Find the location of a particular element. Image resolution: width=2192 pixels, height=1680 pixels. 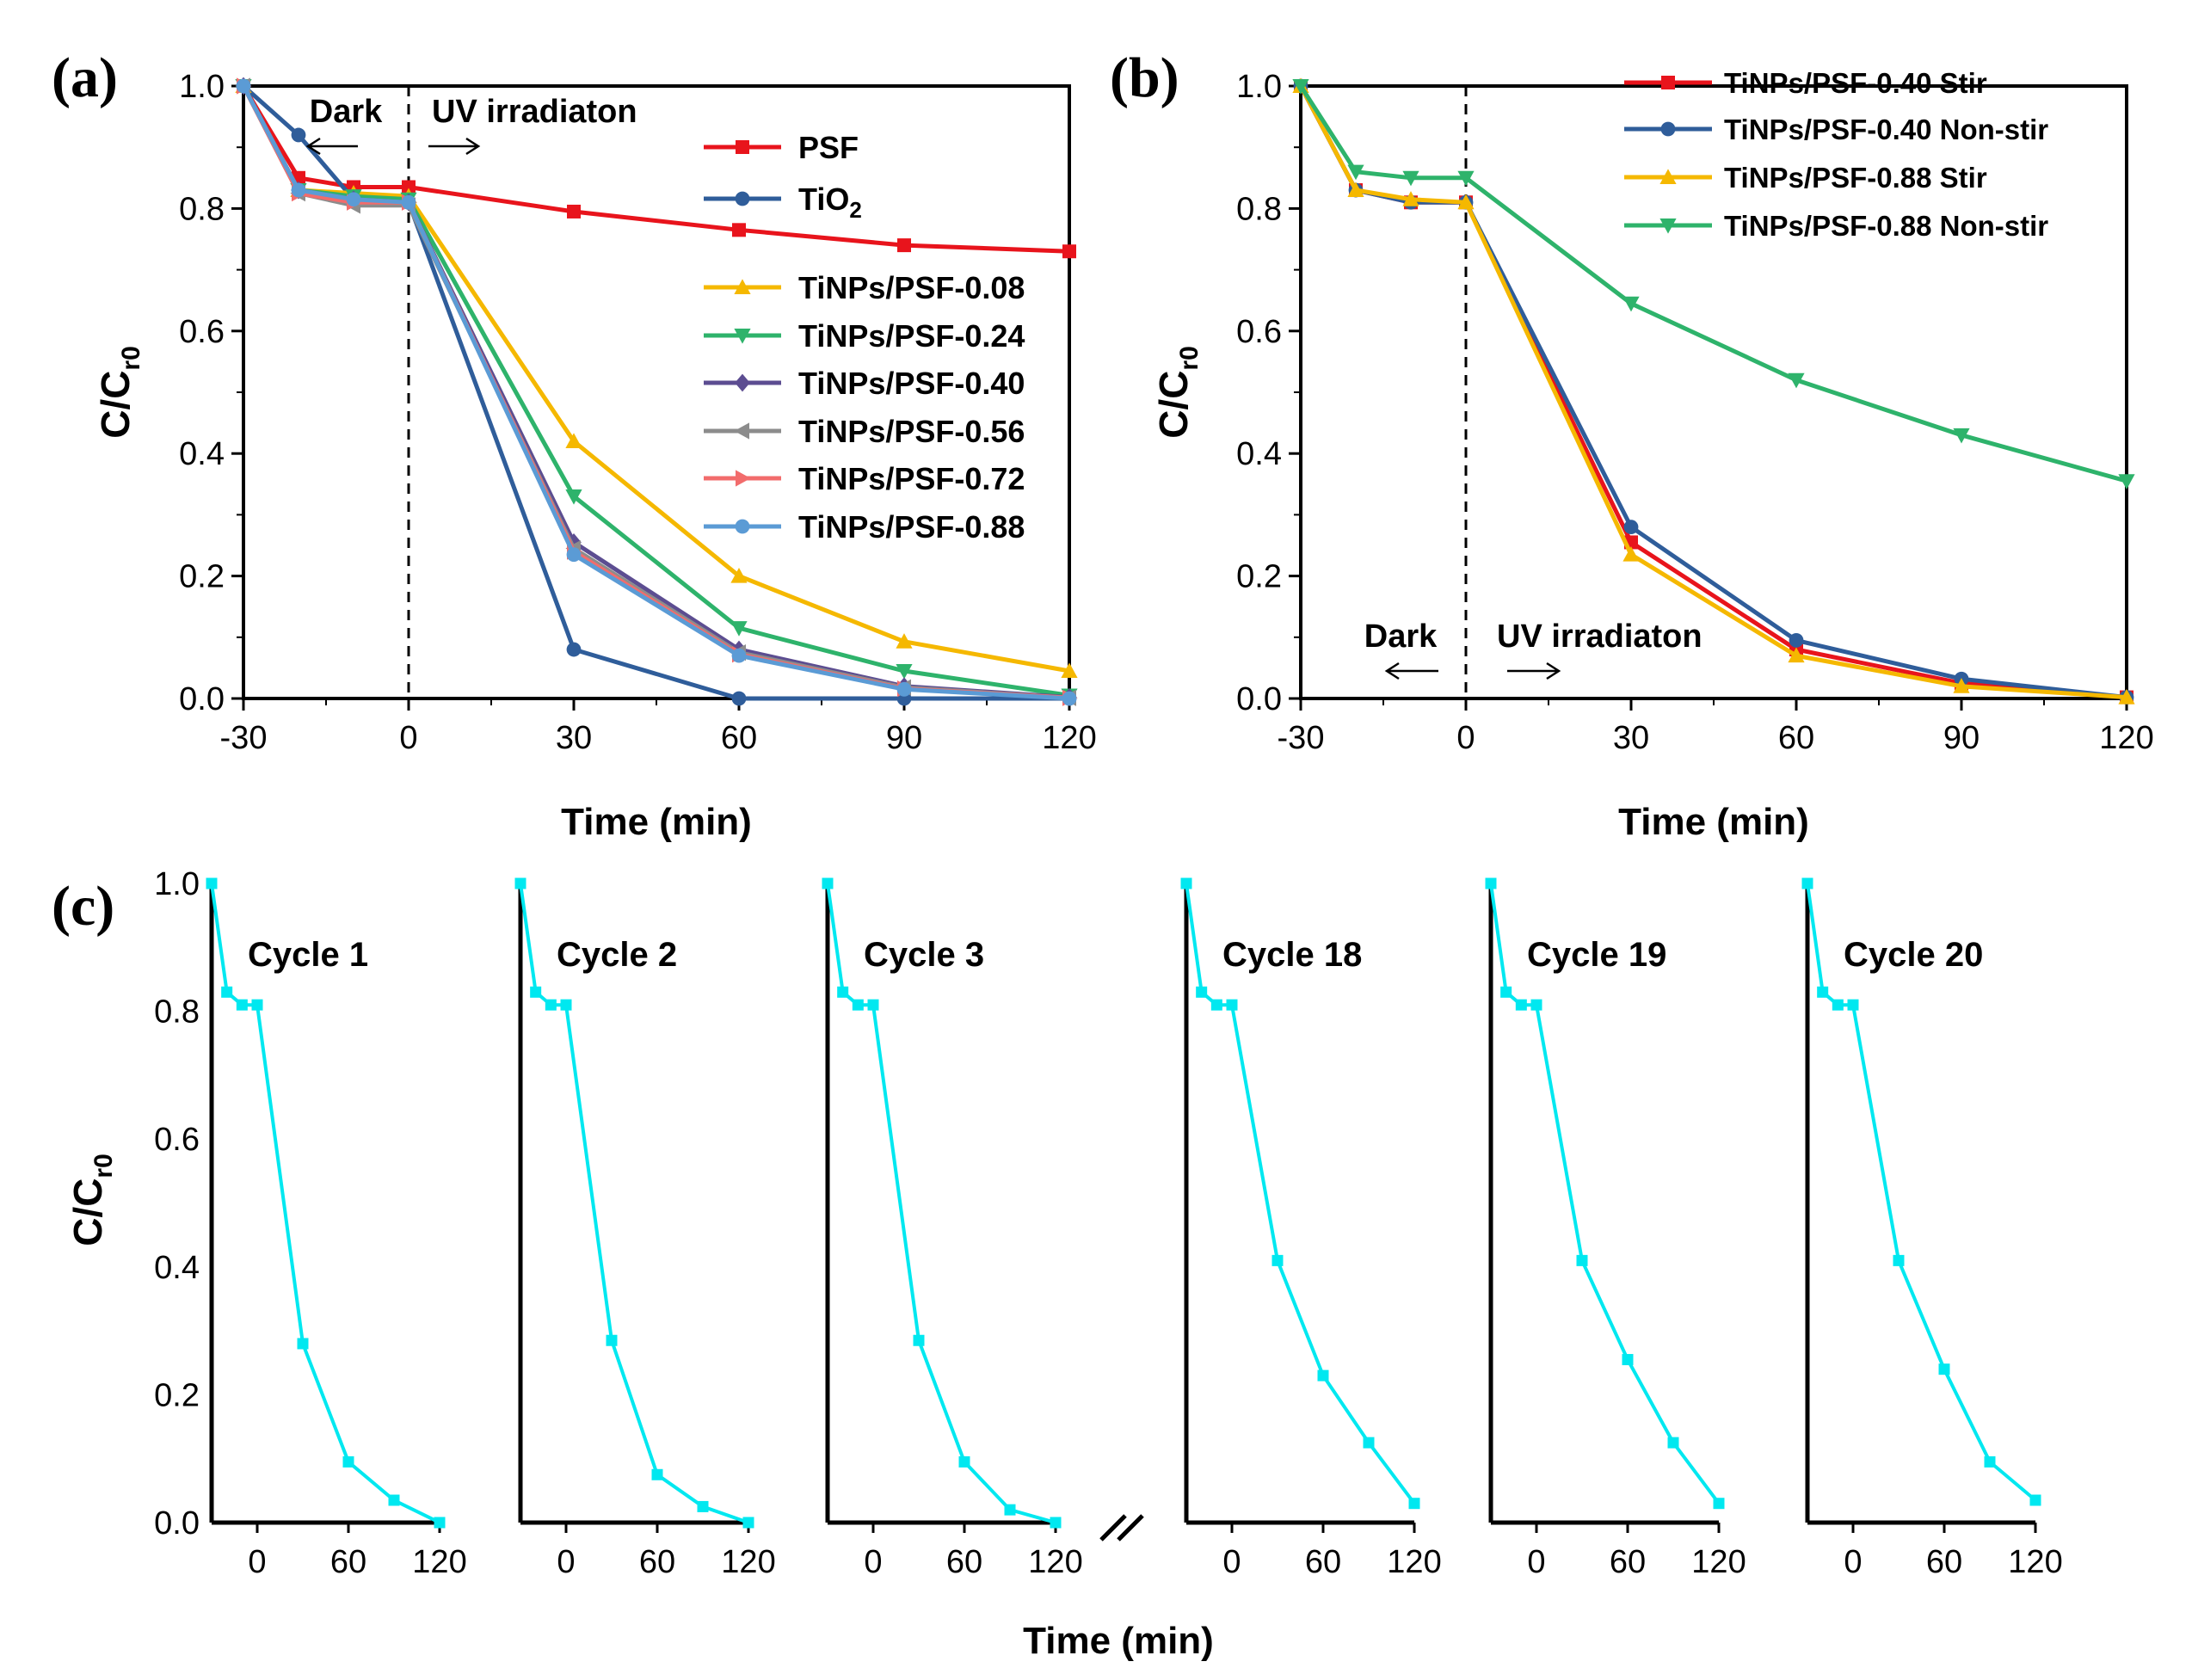

panel-c-ylabel: C/Cr0 is located at coordinates (91, 1200).